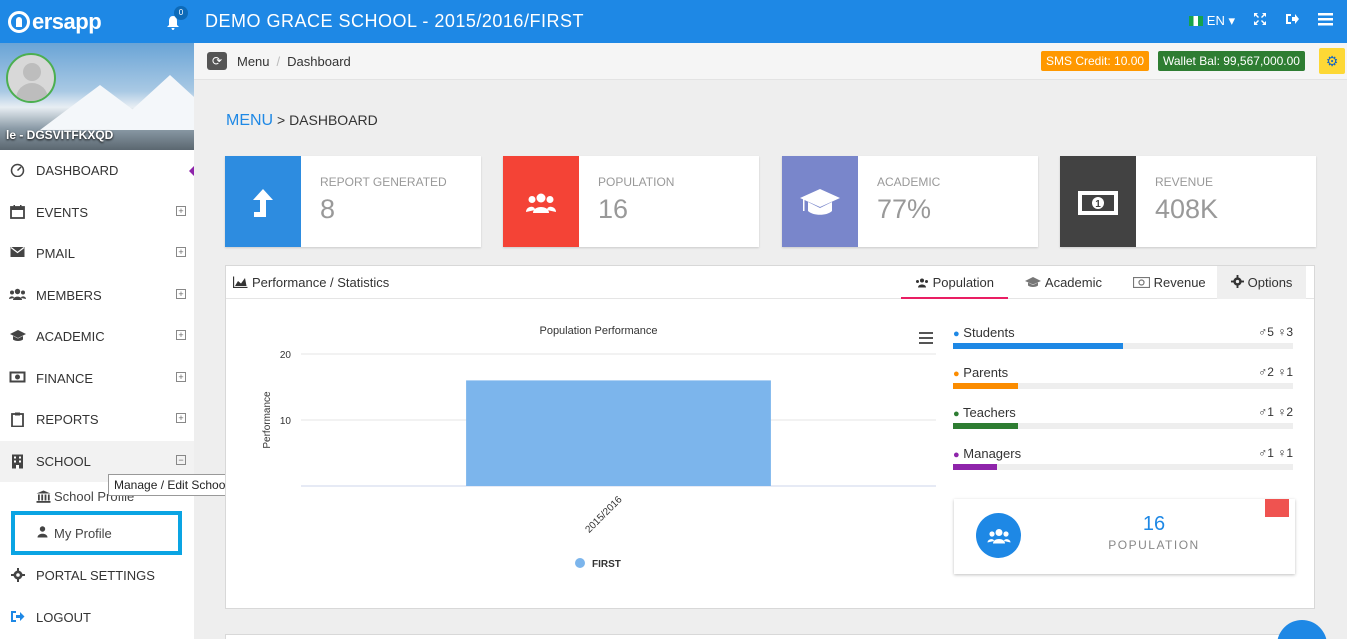 This screenshot has width=1347, height=639. What do you see at coordinates (1260, 20) in the screenshot?
I see `fullscreen-icon` at bounding box center [1260, 20].